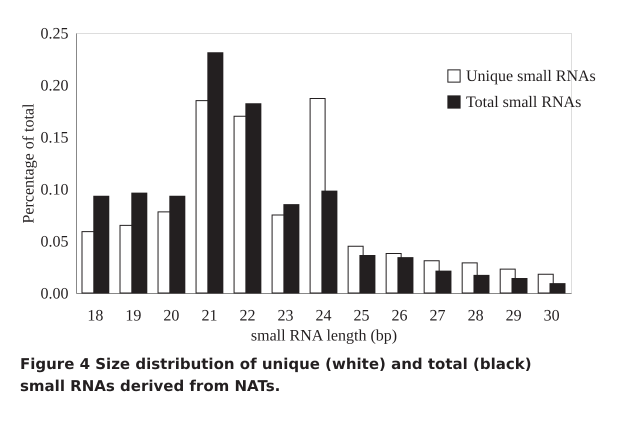 Image resolution: width=625 pixels, height=436 pixels. I want to click on x-tick-label: 24, so click(324, 316).